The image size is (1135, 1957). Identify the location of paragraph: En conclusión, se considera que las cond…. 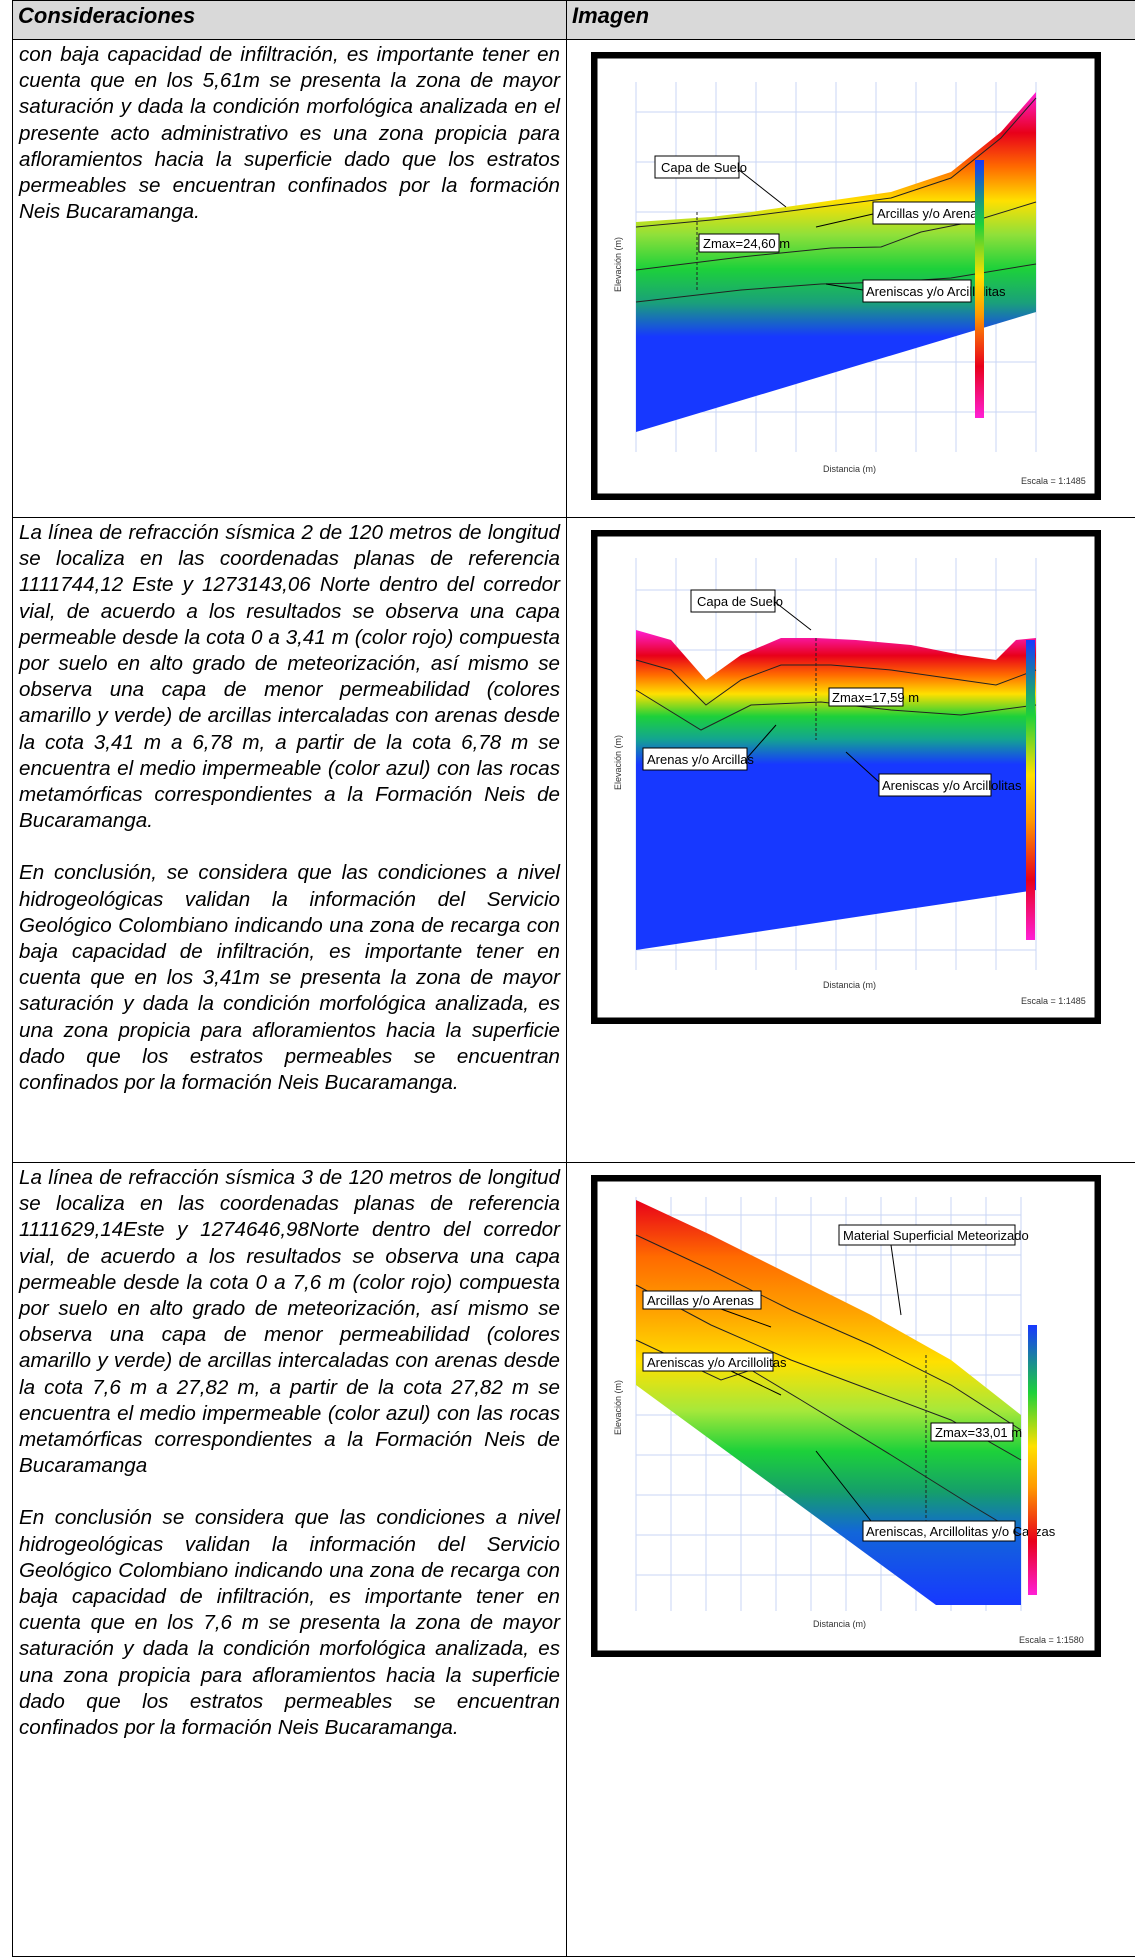
(289, 978).